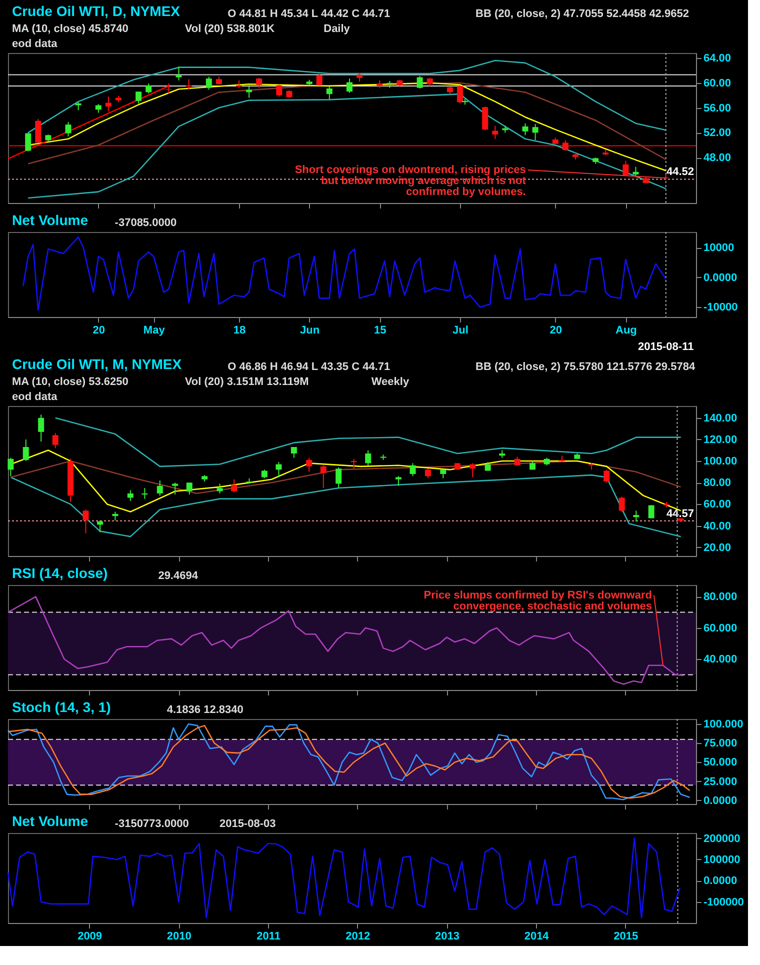 This screenshot has height=965, width=760. Describe the element at coordinates (410, 181) in the screenshot. I see `annotation: Short coverings on dwontrend, rising prices but below moving average which is not confirmed by volumes.` at that location.